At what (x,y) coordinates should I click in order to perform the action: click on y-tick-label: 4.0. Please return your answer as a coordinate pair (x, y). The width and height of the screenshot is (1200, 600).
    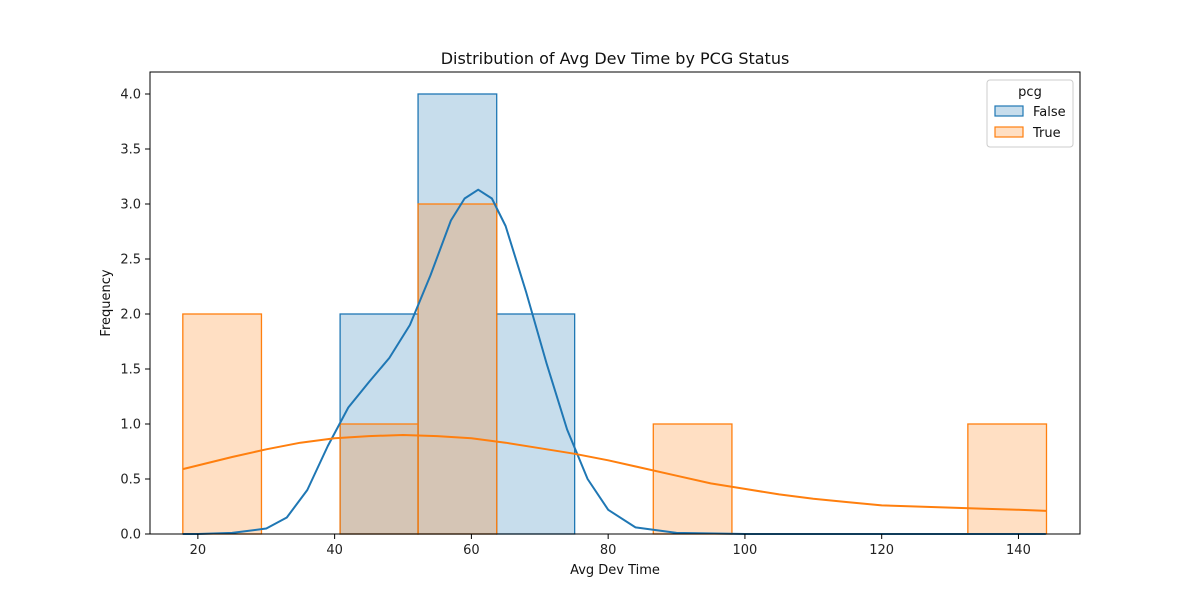
    Looking at the image, I should click on (130, 95).